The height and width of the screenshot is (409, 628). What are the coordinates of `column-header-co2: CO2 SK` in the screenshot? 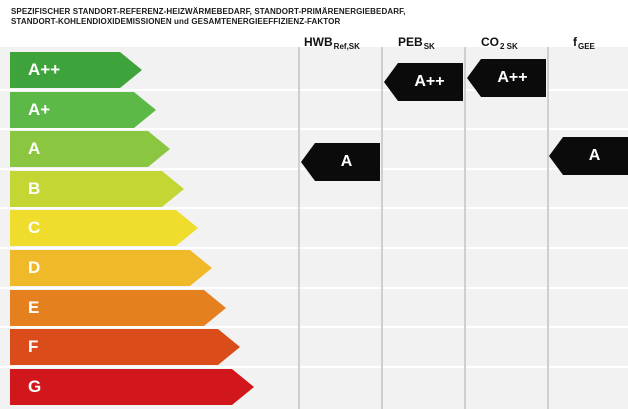 It's located at (499, 43).